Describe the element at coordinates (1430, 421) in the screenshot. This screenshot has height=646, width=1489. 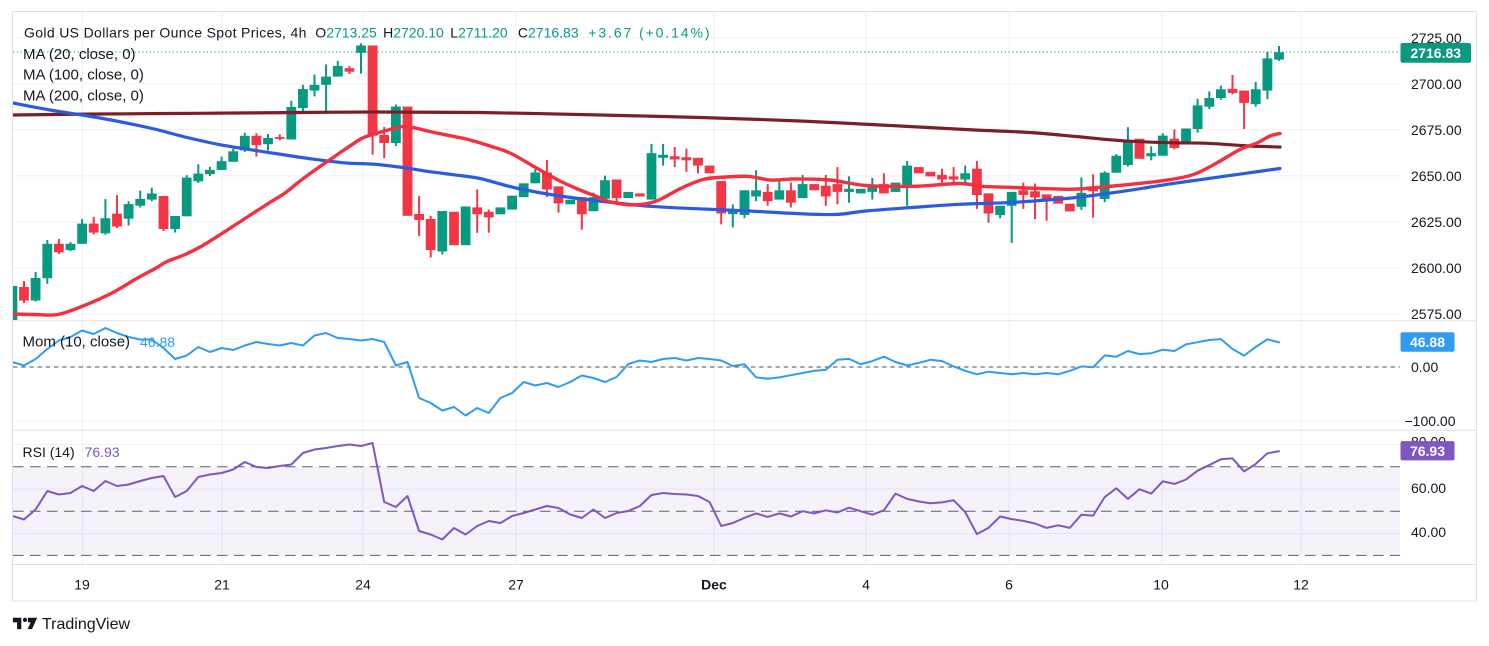
I see `svg-text: −100.00` at that location.